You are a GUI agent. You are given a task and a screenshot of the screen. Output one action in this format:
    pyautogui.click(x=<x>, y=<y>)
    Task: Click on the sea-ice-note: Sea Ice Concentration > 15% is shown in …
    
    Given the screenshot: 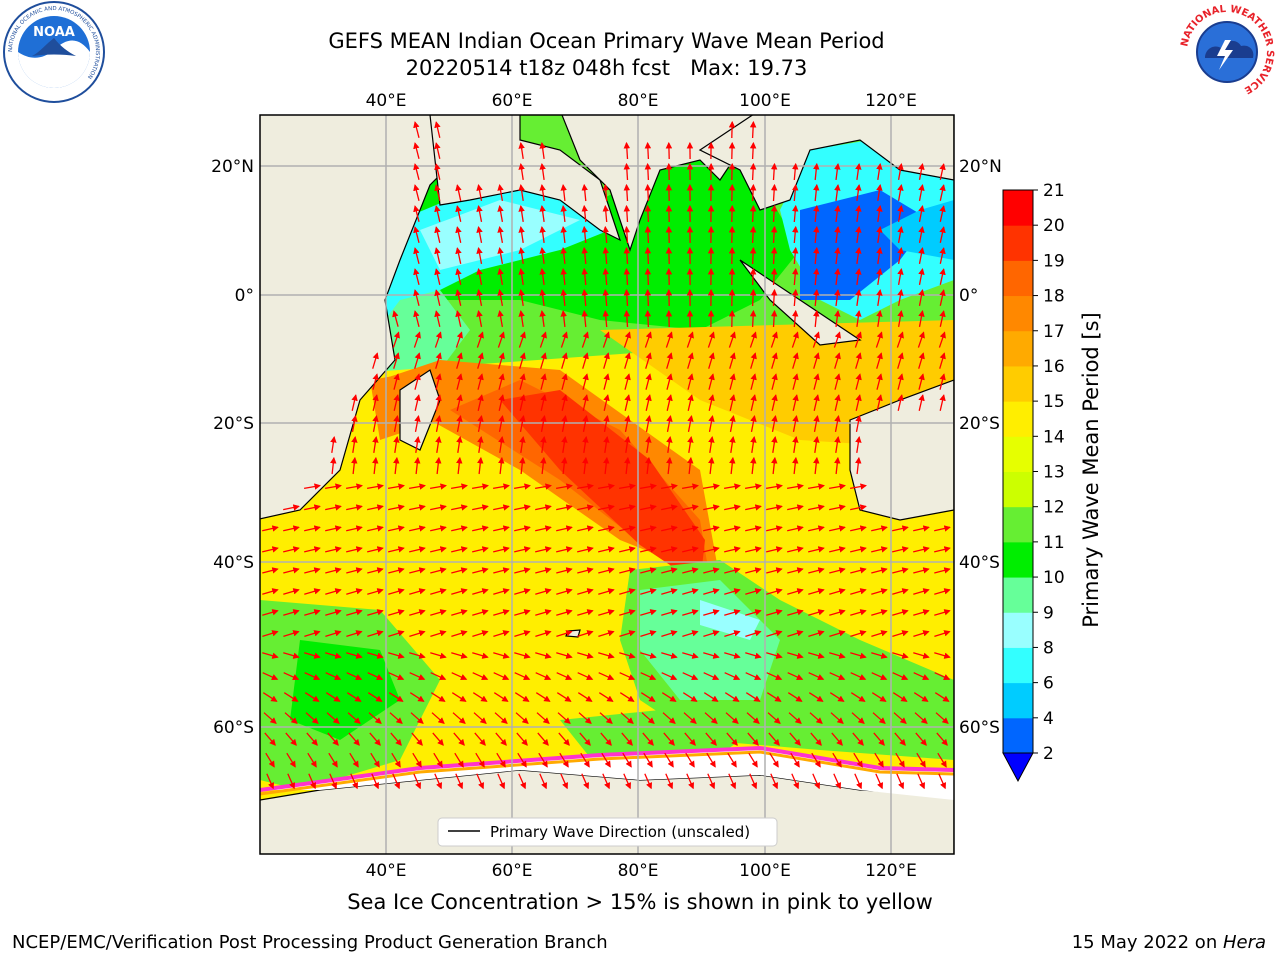 What is the action you would take?
    pyautogui.click(x=640, y=902)
    